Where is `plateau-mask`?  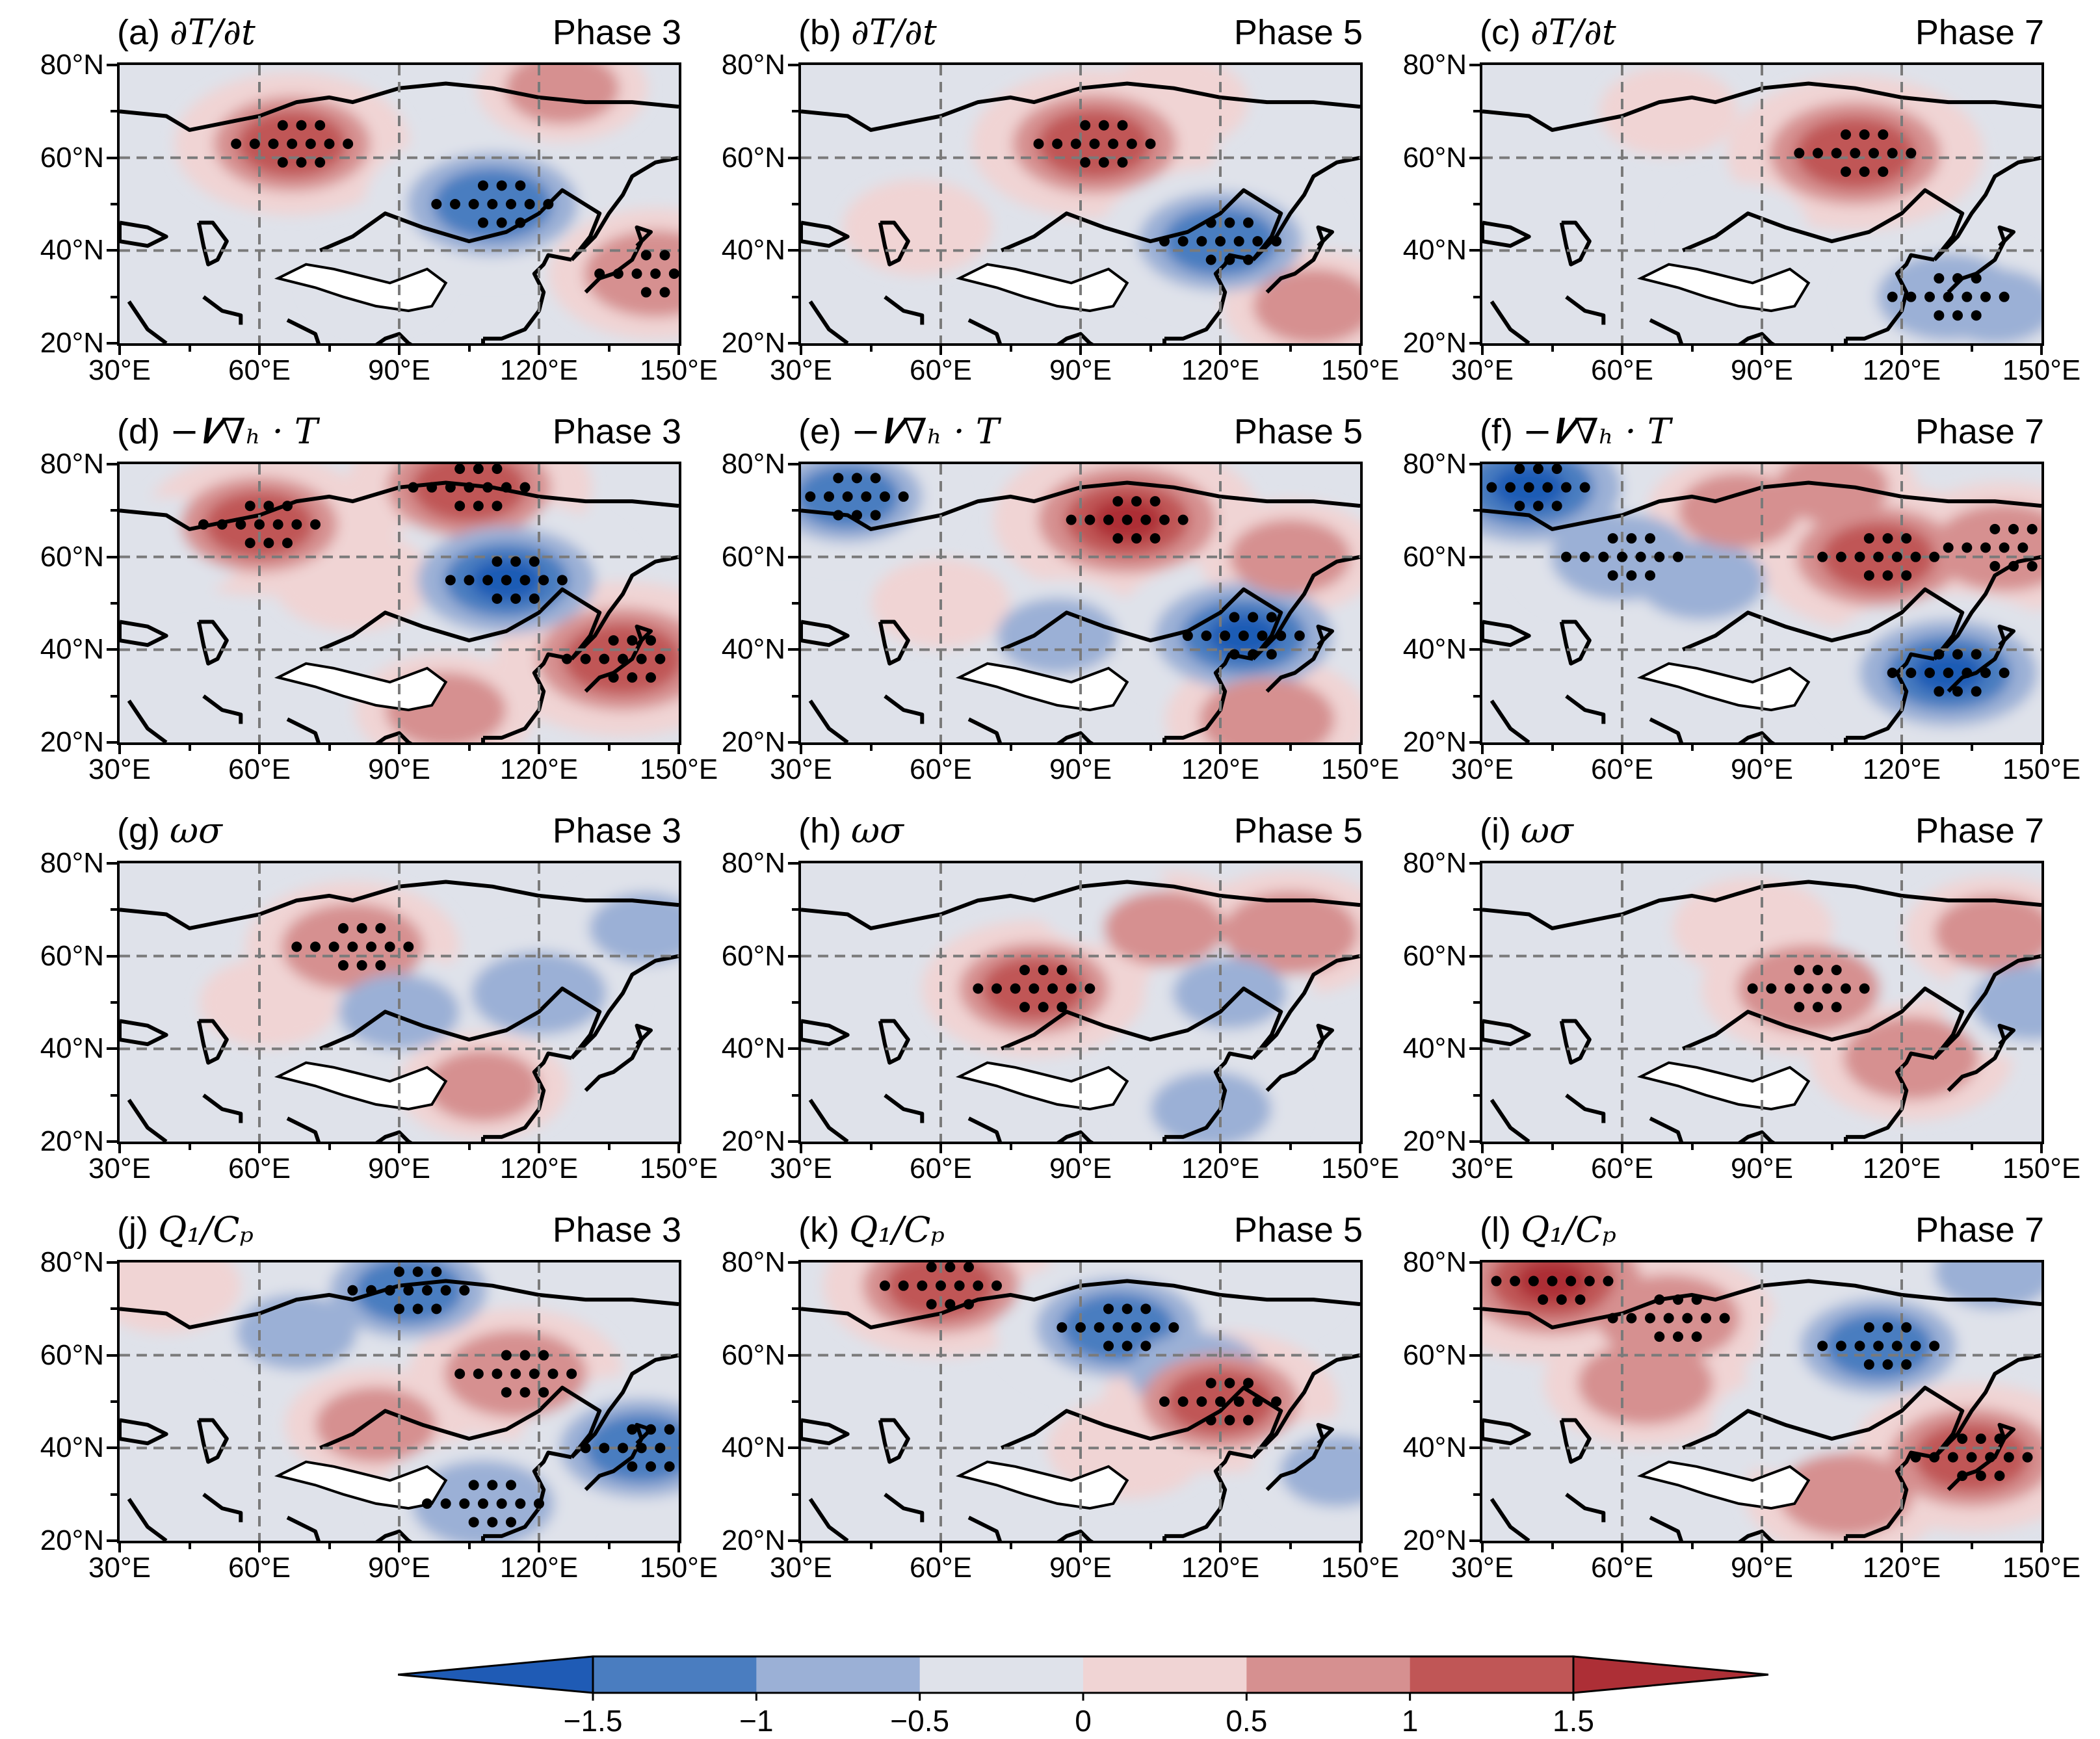
plateau-mask is located at coordinates (1724, 1485).